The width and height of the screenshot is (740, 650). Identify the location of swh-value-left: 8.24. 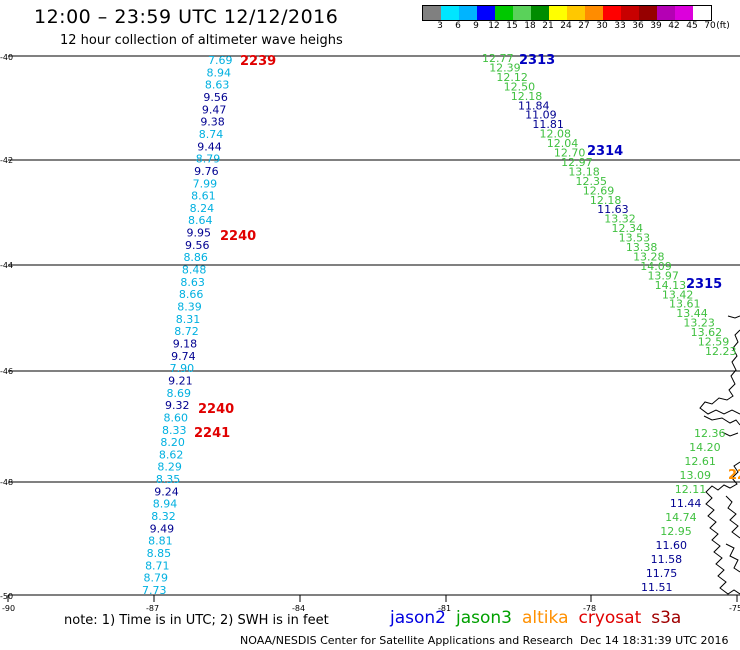
(202, 208).